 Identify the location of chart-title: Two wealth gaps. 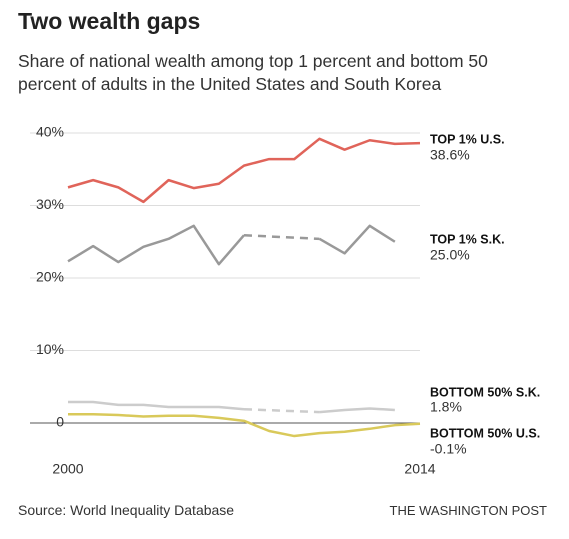
(109, 21).